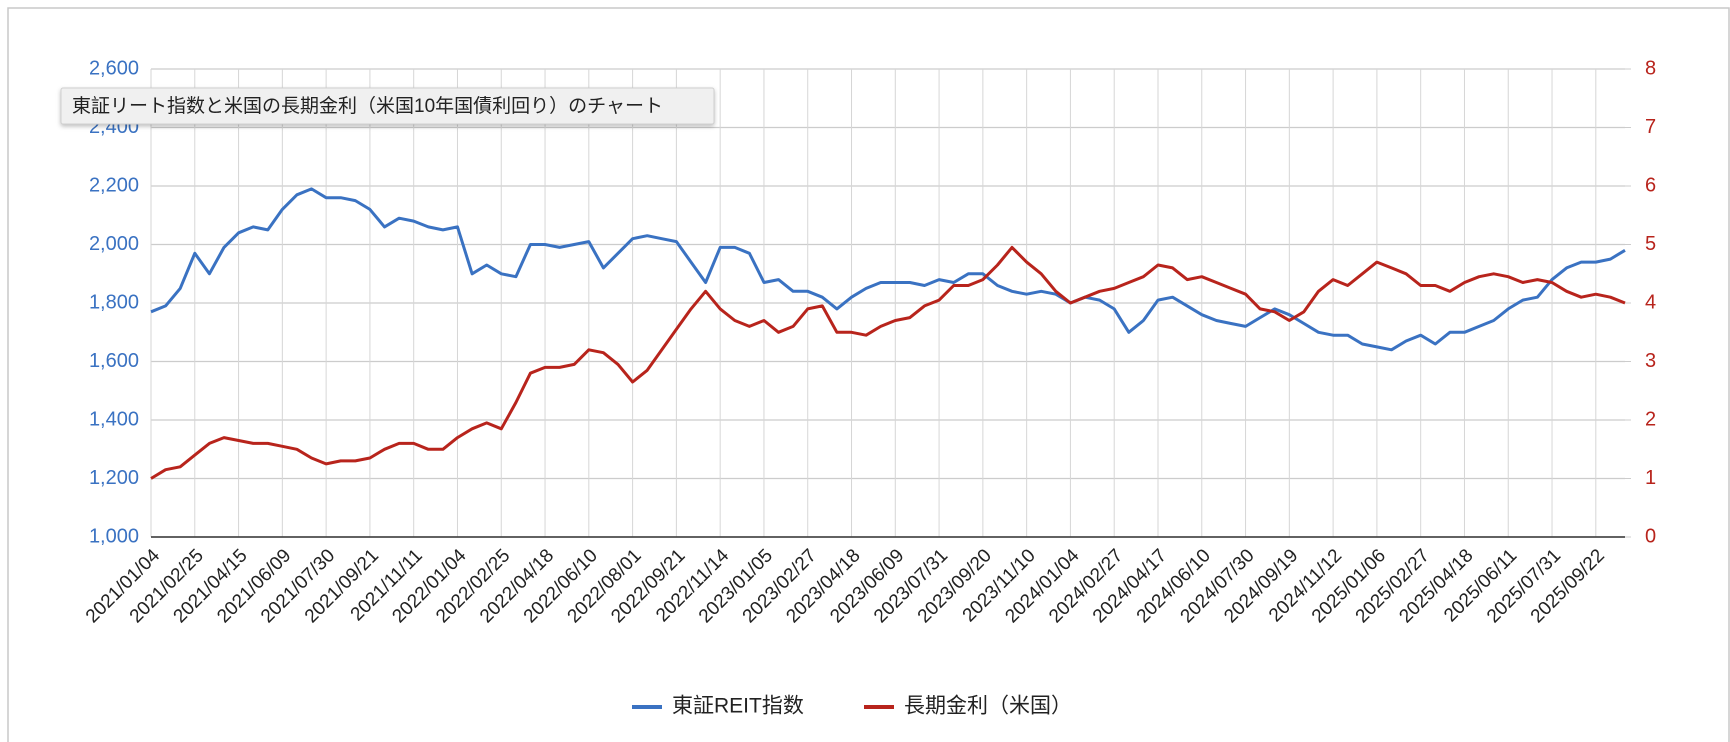  I want to click on y-tick-label: 1,600, so click(114, 361).